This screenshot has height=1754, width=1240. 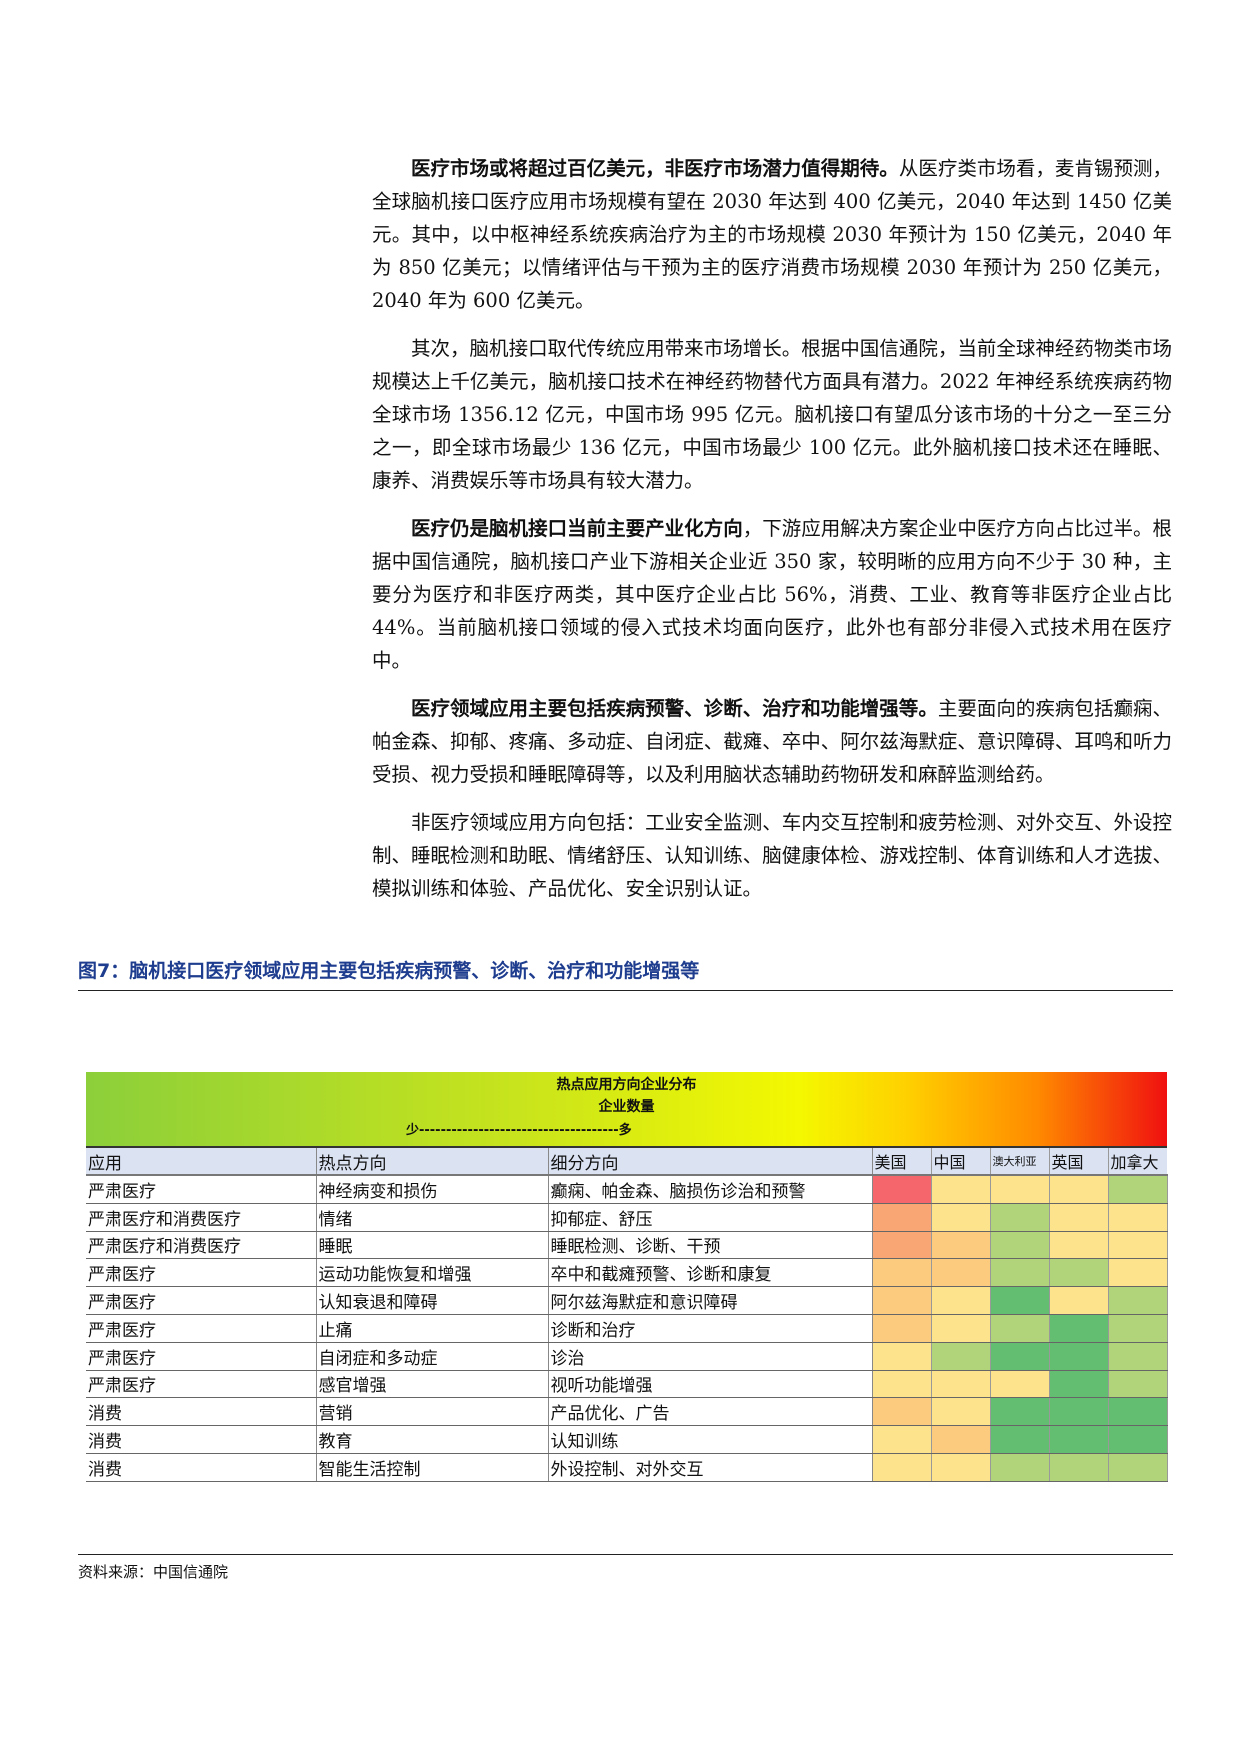 What do you see at coordinates (710, 1189) in the screenshot?
I see `cell-detail: 癫痫、帕金森、脑损伤诊治和预警` at bounding box center [710, 1189].